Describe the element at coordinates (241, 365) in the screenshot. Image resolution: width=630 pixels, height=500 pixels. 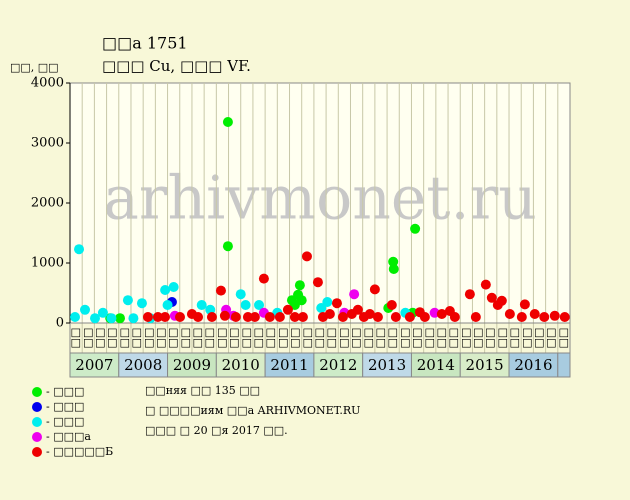
I see `year-label: 2010` at that location.